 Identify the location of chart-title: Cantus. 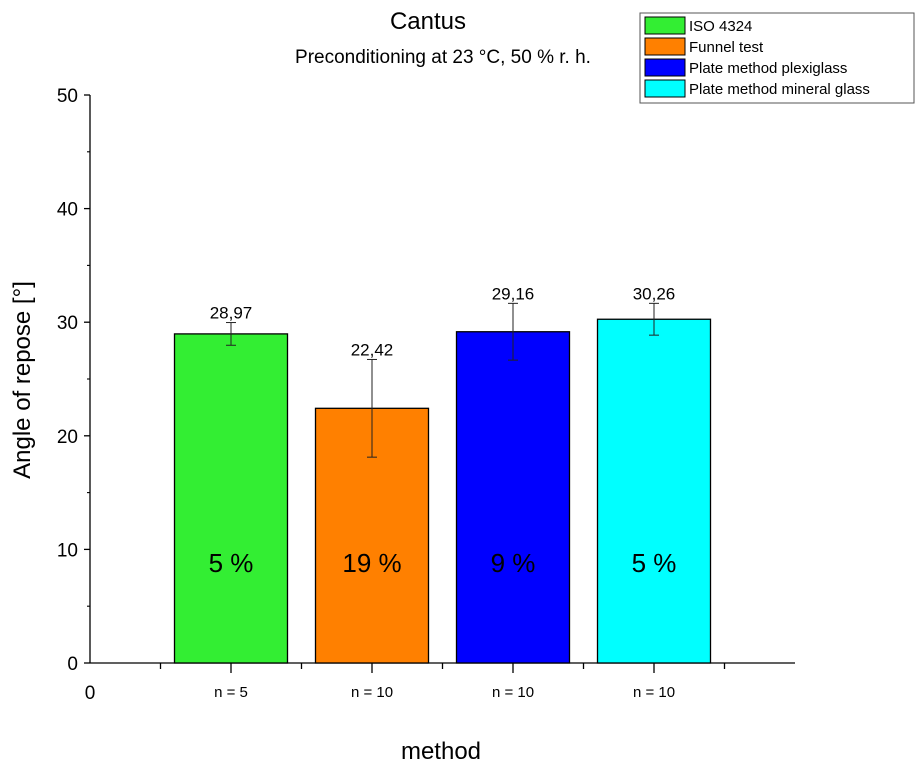
(428, 21).